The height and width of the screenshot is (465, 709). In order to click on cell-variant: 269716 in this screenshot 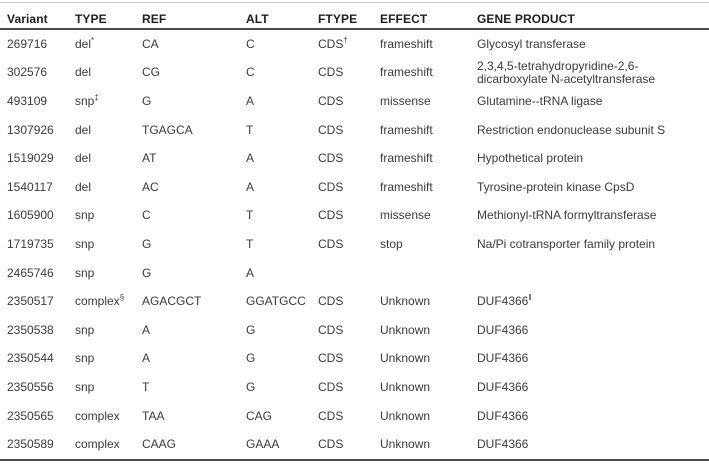, I will do `click(37, 44)`.